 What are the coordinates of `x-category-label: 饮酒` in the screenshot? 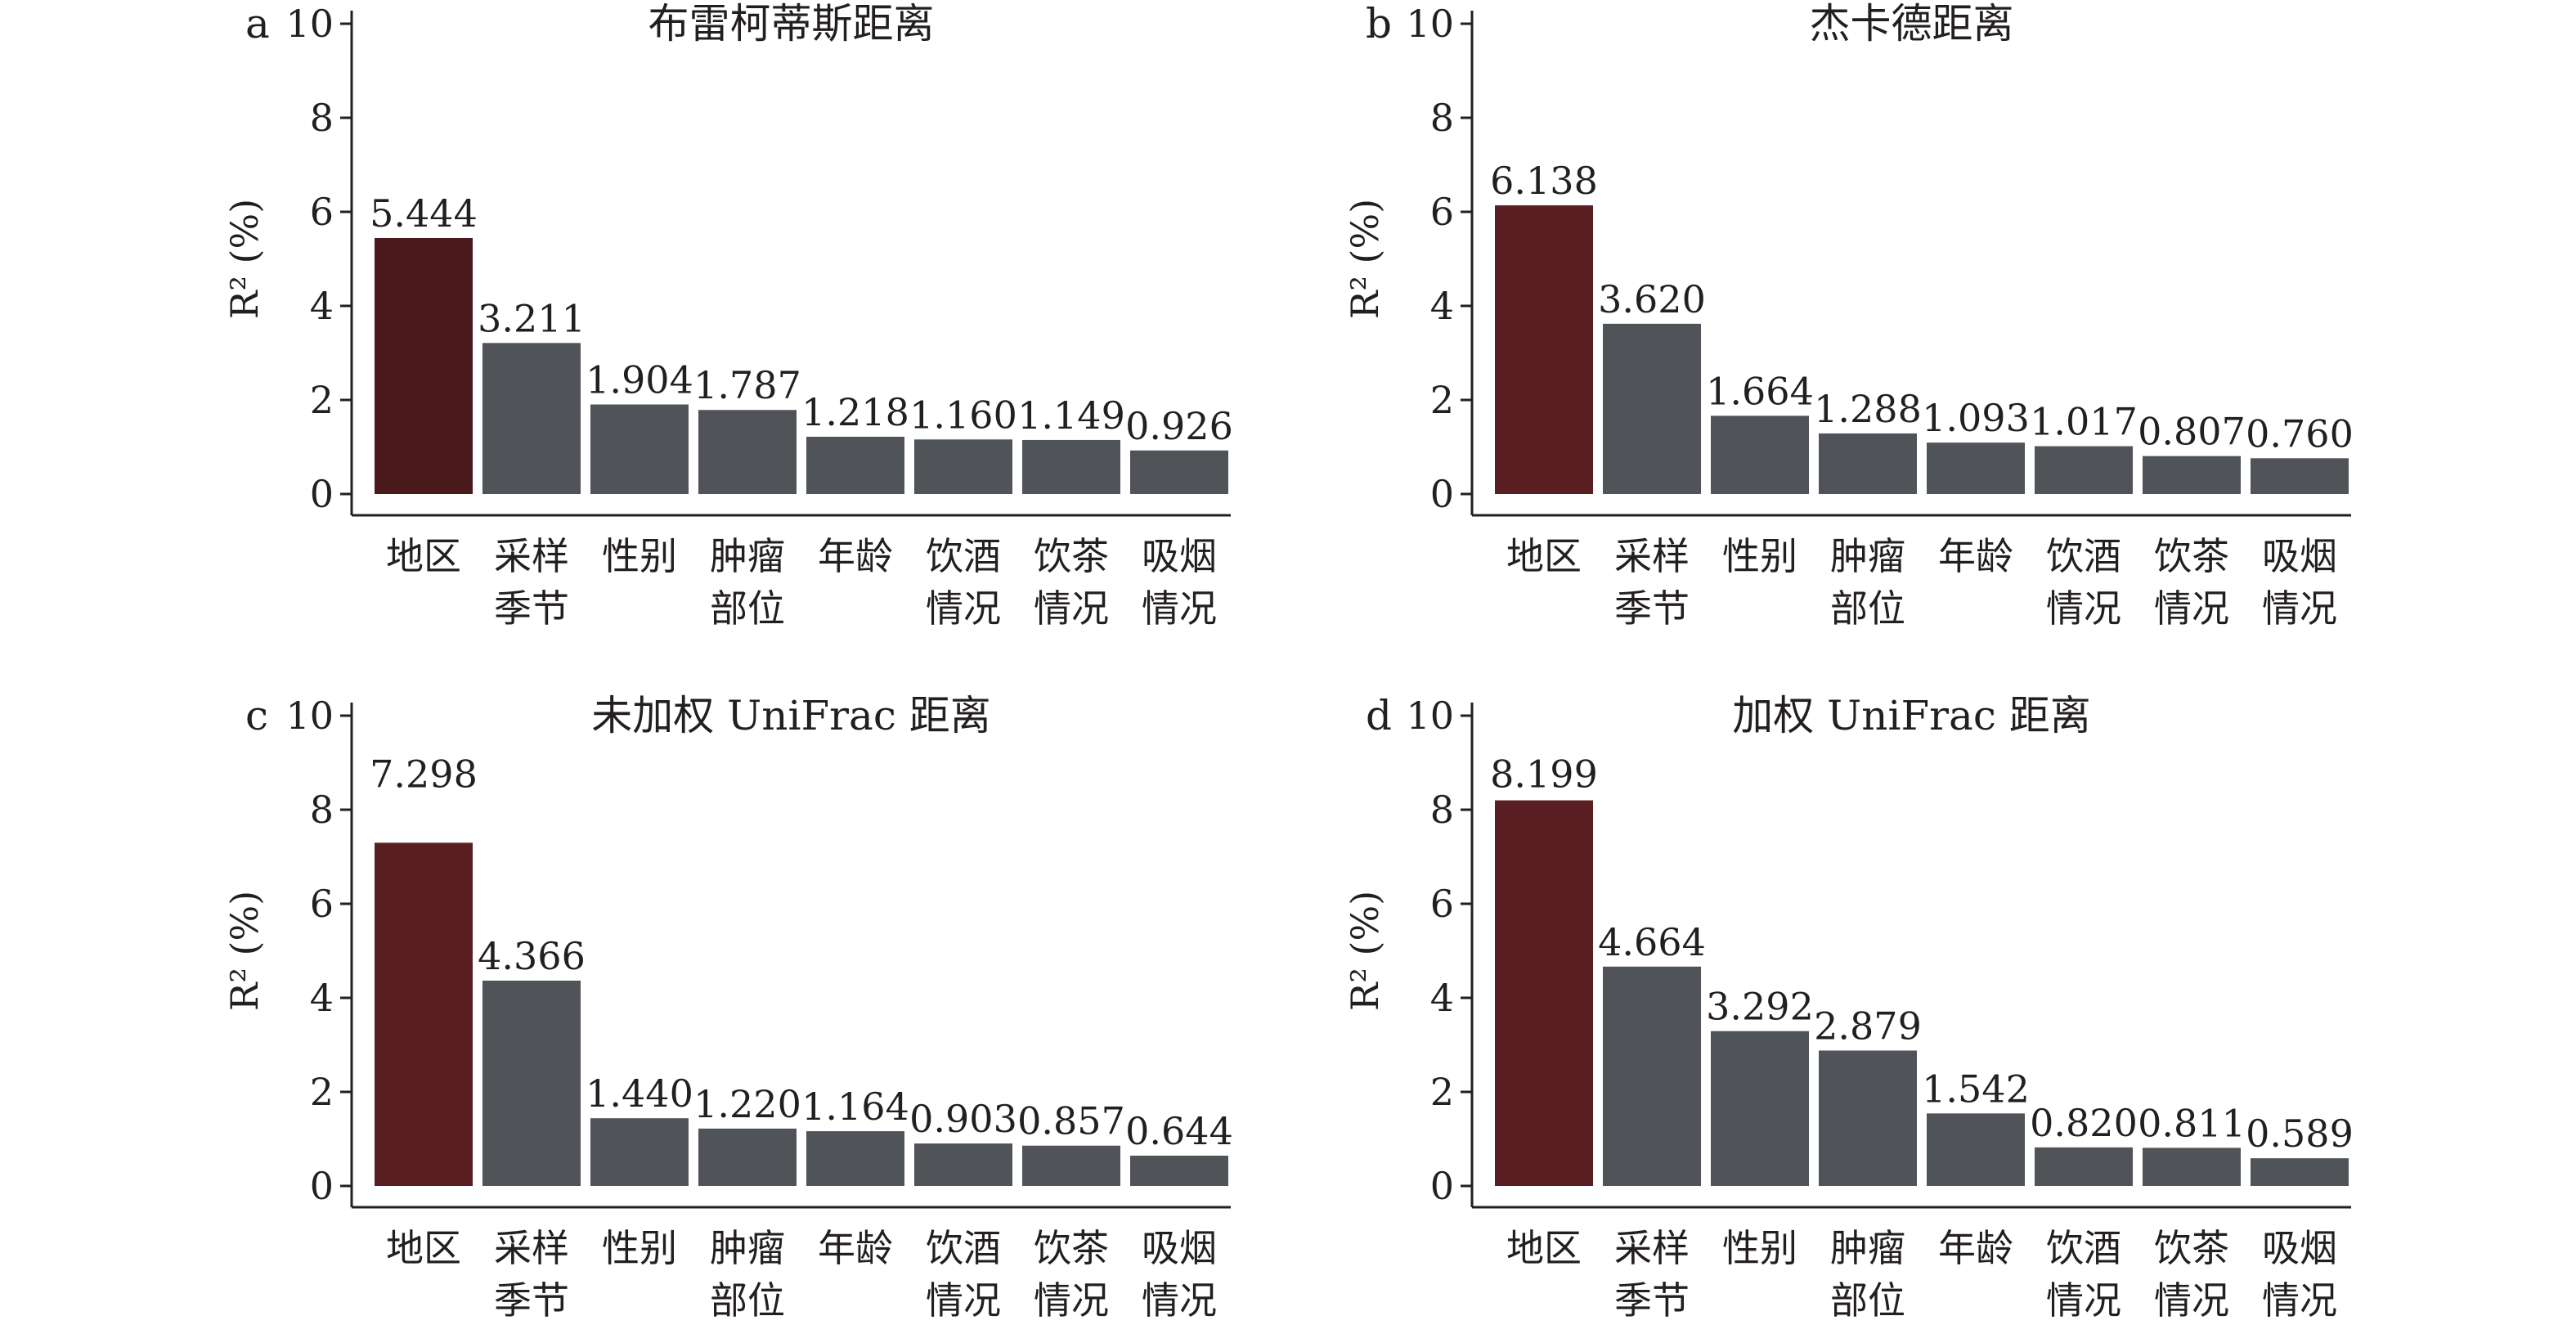 It's located at (2083, 556).